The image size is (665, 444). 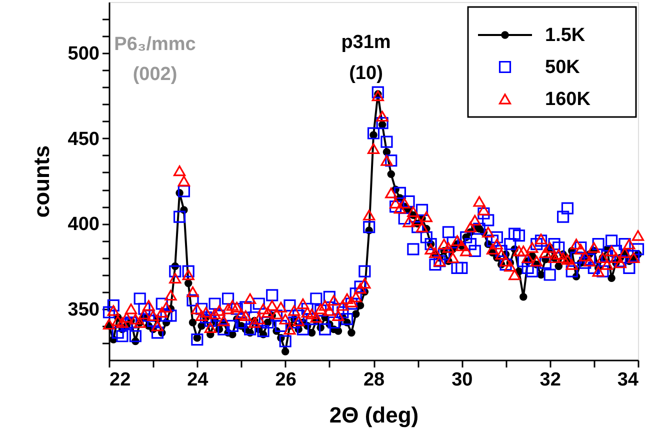 I want to click on x-tick-label: 24, so click(x=198, y=380).